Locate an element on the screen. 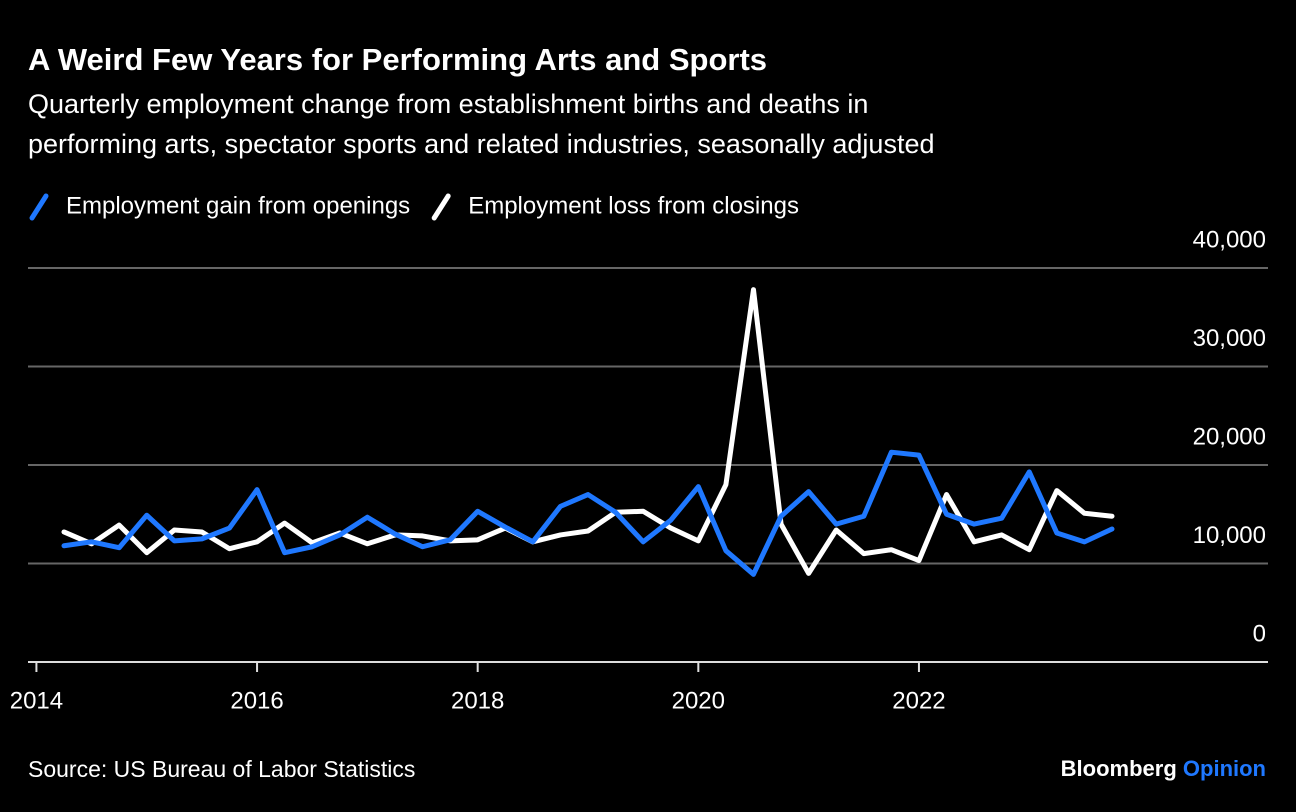 This screenshot has height=812, width=1296. brand-name: Bloomberg is located at coordinates (1119, 768).